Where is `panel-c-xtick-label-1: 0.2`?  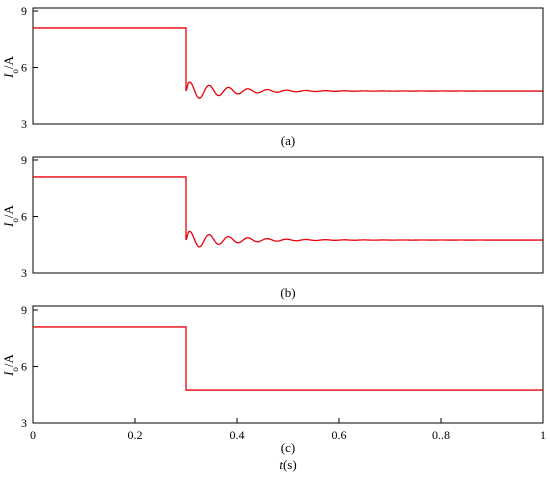
panel-c-xtick-label-1: 0.2 is located at coordinates (135, 435).